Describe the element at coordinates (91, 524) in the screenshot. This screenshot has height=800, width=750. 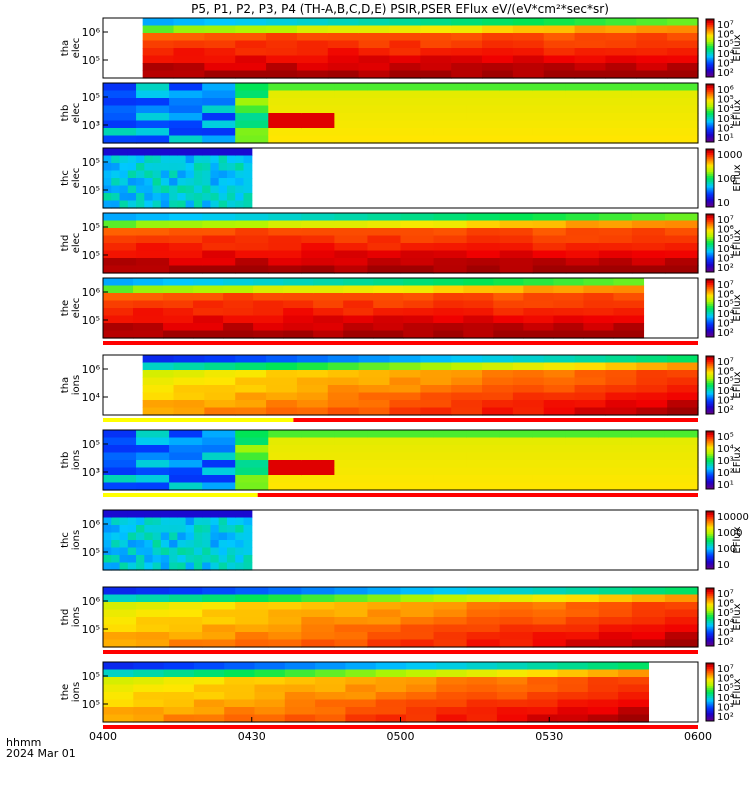
I see `y-tick-label: 10⁶` at that location.